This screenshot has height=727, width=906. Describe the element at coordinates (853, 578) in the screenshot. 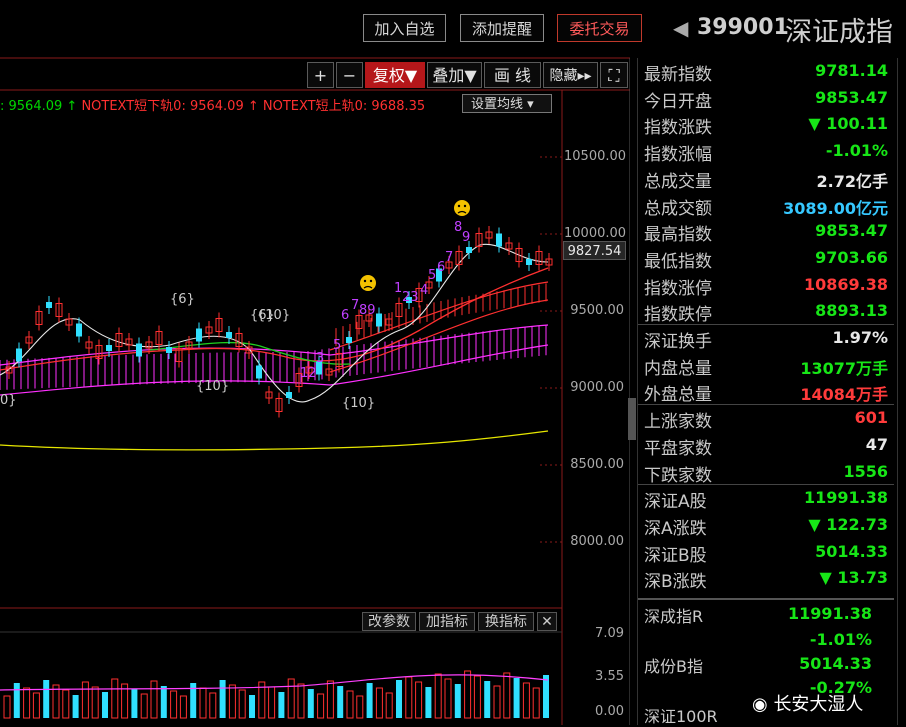

I see `quote-value: ▼ 13.73` at that location.